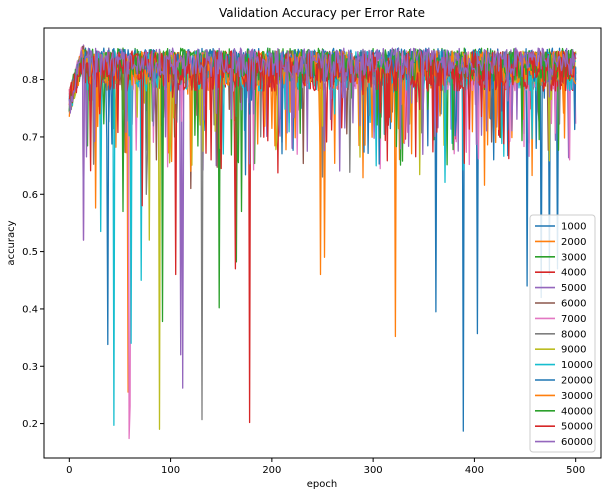 The height and width of the screenshot is (496, 609). I want to click on x-tick-label: 200, so click(271, 470).